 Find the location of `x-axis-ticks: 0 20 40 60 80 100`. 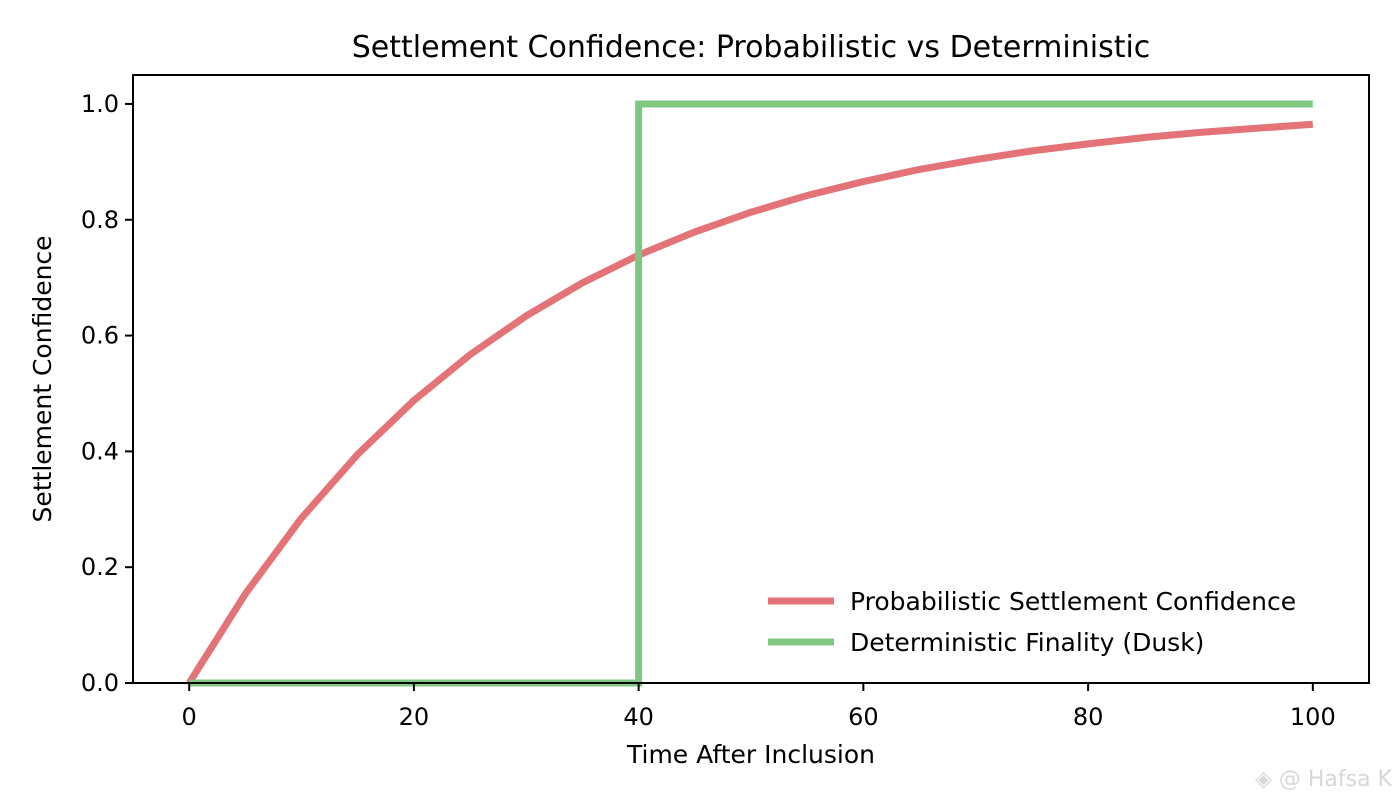

x-axis-ticks: 0 20 40 60 80 100 is located at coordinates (759, 707).